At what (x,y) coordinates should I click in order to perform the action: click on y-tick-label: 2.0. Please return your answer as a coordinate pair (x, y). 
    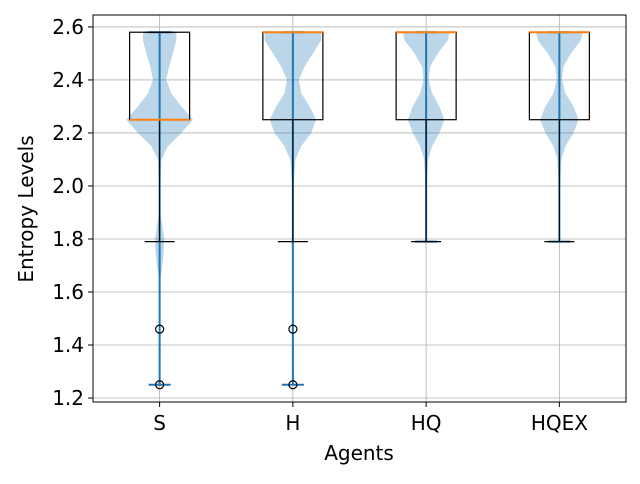
    Looking at the image, I should click on (68, 186).